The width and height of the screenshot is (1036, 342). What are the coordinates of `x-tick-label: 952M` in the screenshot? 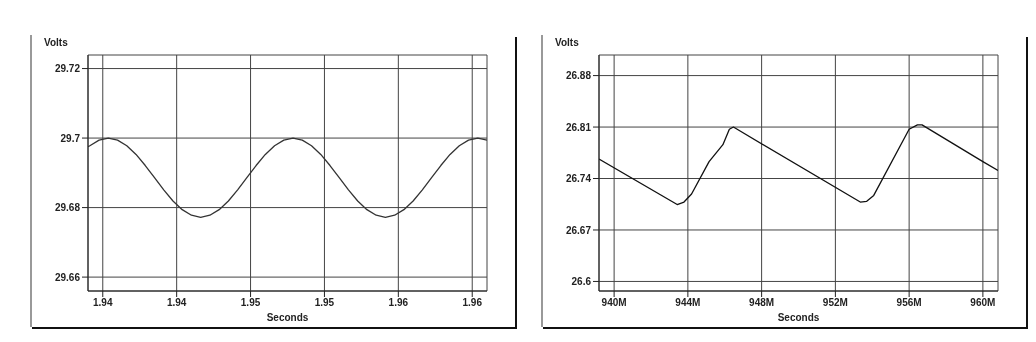 It's located at (835, 303).